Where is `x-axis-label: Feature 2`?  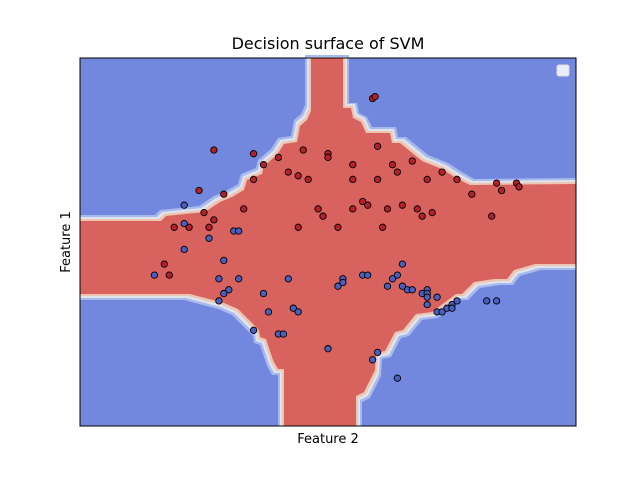 x-axis-label: Feature 2 is located at coordinates (328, 439).